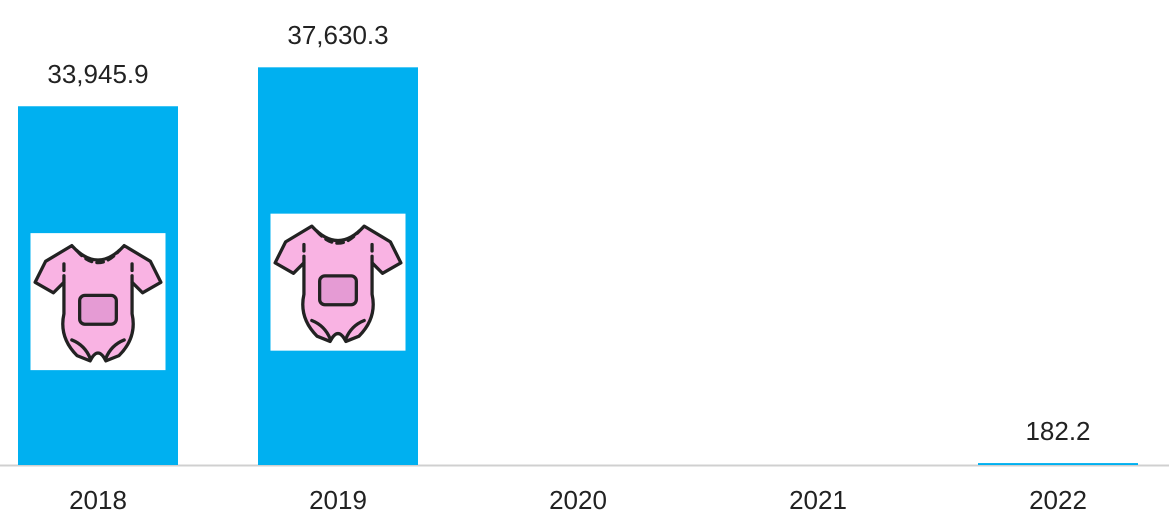 This screenshot has width=1169, height=523. Describe the element at coordinates (578, 500) in the screenshot. I see `x-tick-label: 2020` at that location.